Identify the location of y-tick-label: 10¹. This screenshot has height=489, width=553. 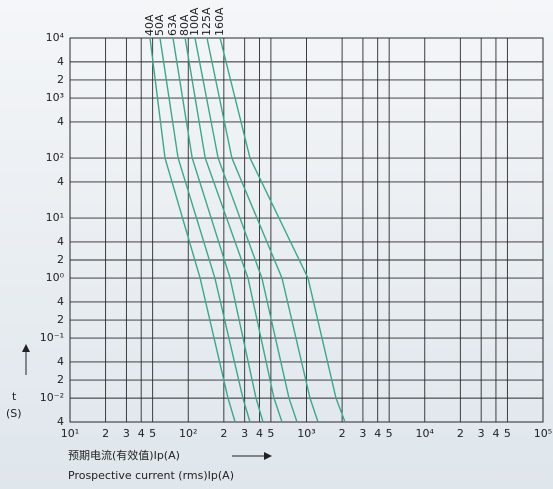
(55, 217).